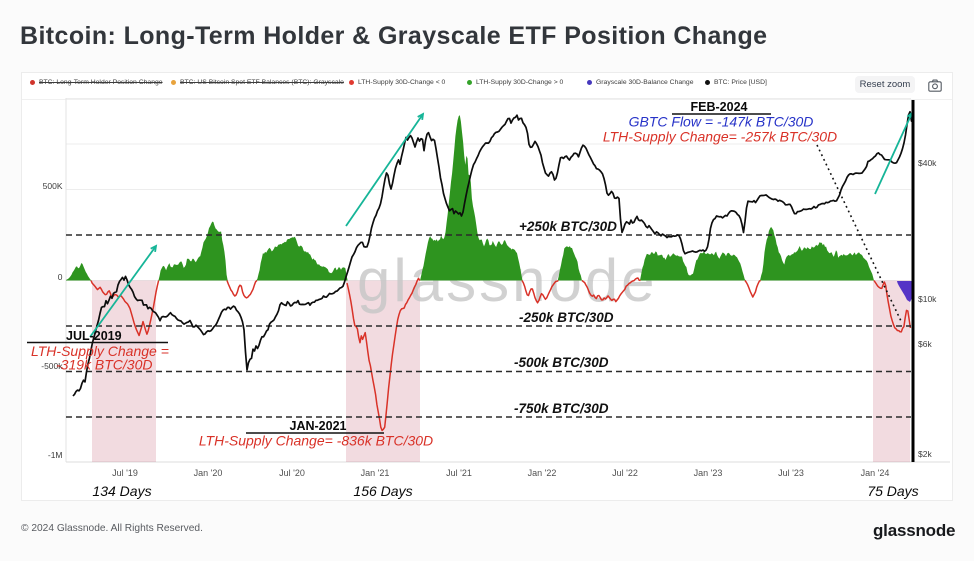 This screenshot has width=974, height=561. I want to click on svg-text: Jan '22, so click(542, 473).